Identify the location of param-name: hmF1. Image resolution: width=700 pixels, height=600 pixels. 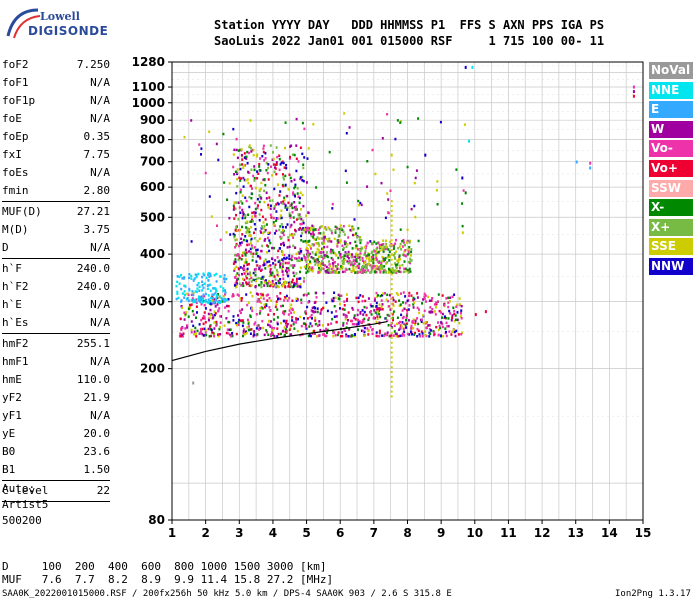
(15, 361).